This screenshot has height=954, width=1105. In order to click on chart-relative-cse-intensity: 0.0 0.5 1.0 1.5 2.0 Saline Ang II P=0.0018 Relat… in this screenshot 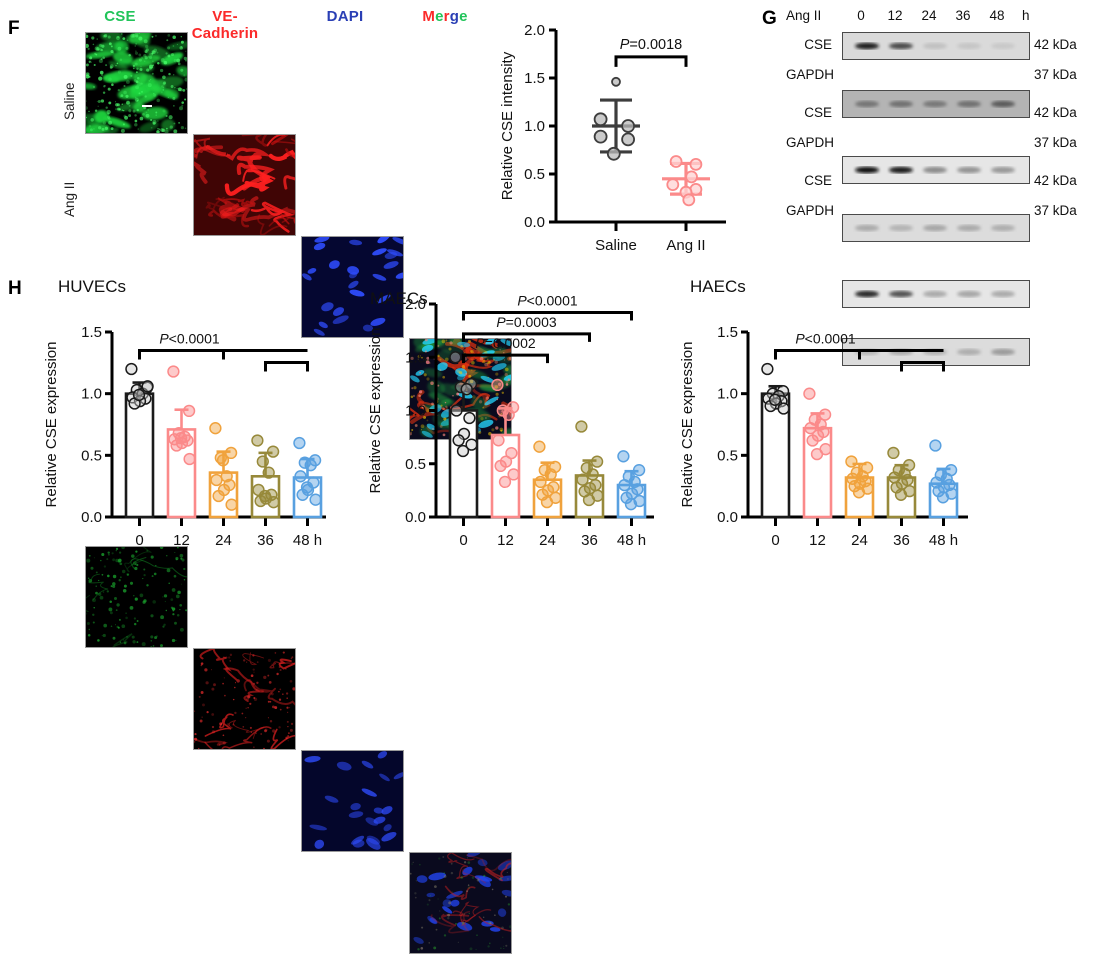, I will do `click(623, 139)`.